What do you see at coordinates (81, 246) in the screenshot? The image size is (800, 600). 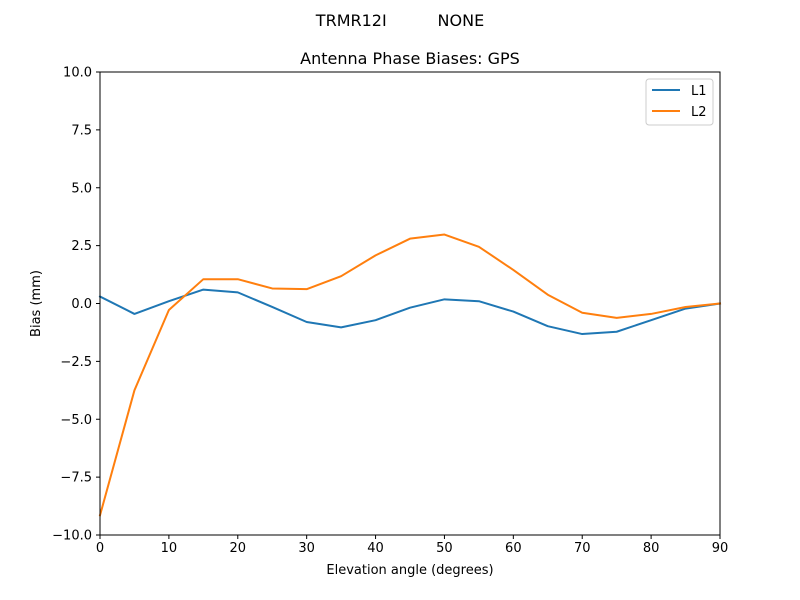 I see `y-tick-label: 2.5` at bounding box center [81, 246].